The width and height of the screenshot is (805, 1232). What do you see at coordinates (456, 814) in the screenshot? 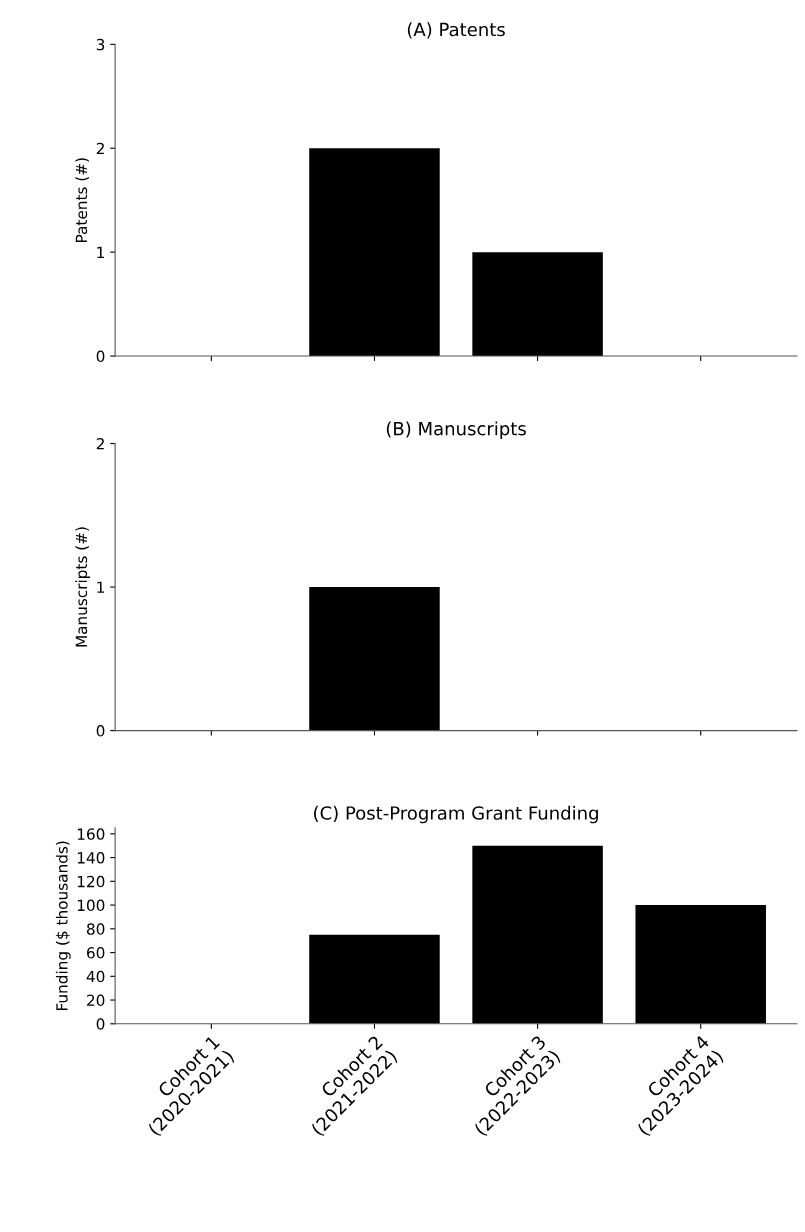
I see `chart-title: (C) Post-Program Grant Funding` at bounding box center [456, 814].